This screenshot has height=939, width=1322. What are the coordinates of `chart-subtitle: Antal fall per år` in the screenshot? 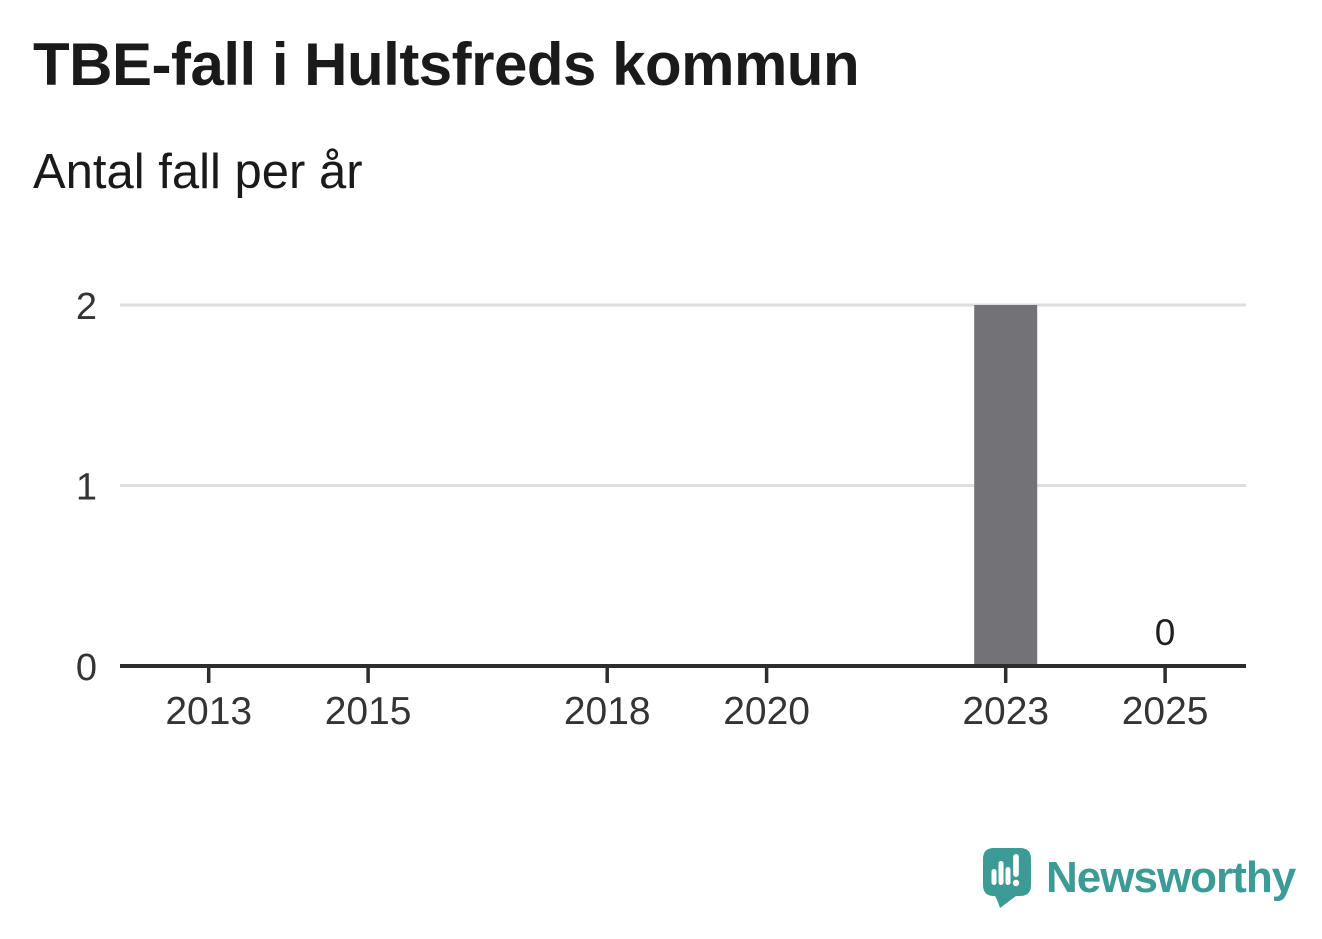 It's located at (198, 172).